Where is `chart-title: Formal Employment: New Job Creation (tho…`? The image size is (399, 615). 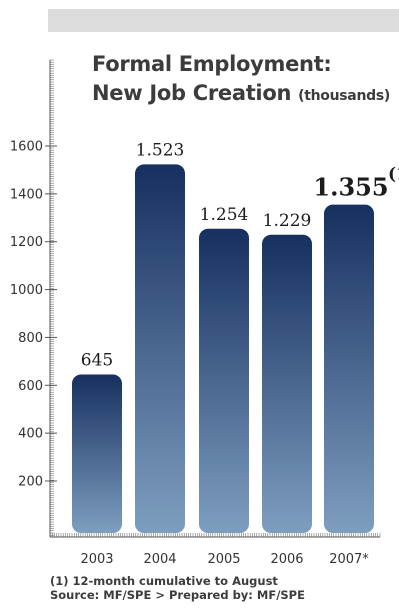
chart-title: Formal Employment: New Job Creation (tho… is located at coordinates (241, 80).